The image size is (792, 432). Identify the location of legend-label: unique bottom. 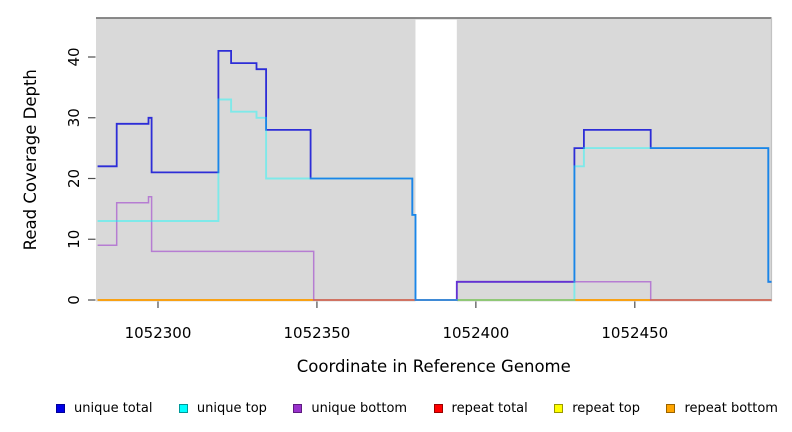
(359, 408).